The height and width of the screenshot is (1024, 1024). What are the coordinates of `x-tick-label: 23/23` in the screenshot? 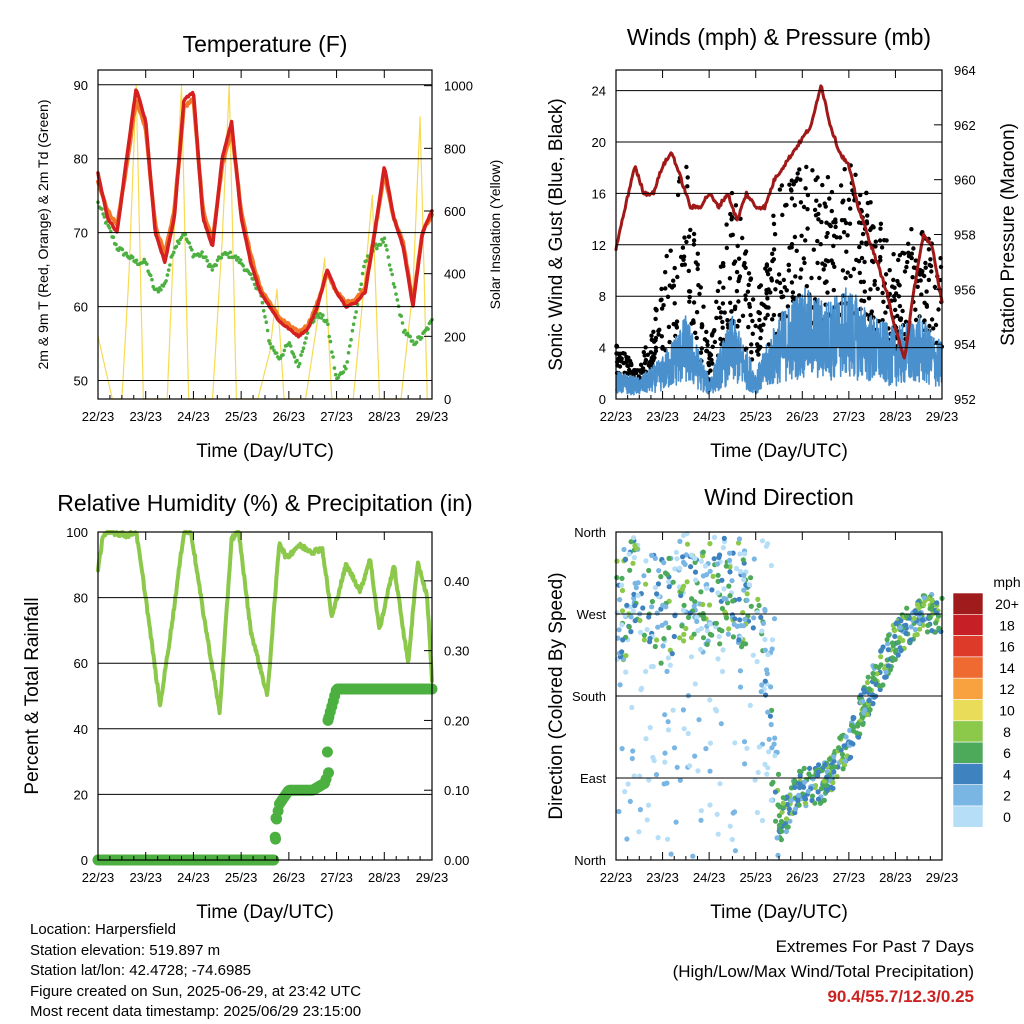 It's located at (145, 416).